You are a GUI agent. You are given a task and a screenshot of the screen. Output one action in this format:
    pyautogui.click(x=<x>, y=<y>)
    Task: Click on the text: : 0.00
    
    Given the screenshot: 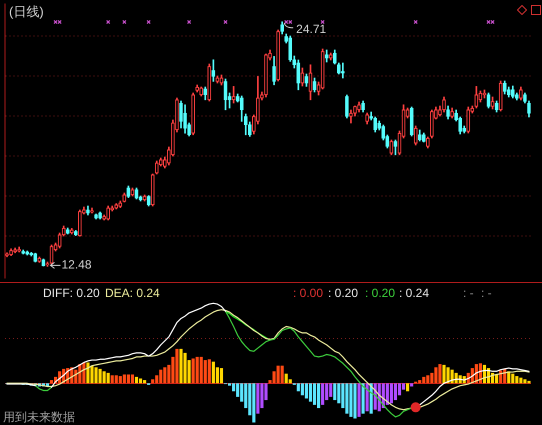 What is the action you would take?
    pyautogui.click(x=308, y=293)
    